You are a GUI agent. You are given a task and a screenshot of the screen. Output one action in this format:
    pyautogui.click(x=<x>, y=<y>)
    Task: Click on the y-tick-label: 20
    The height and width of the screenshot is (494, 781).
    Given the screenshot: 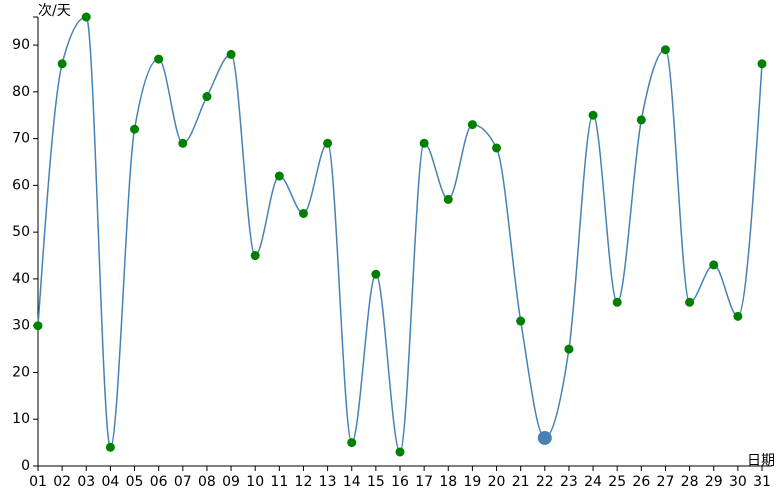 What is the action you would take?
    pyautogui.click(x=21, y=372)
    